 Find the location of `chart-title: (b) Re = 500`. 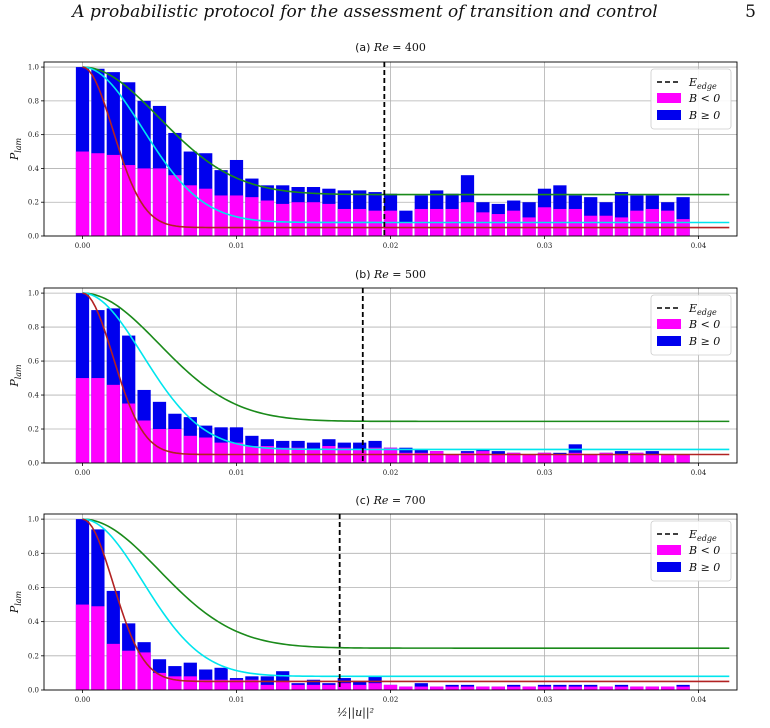

chart-title: (b) Re = 500 is located at coordinates (390, 274).